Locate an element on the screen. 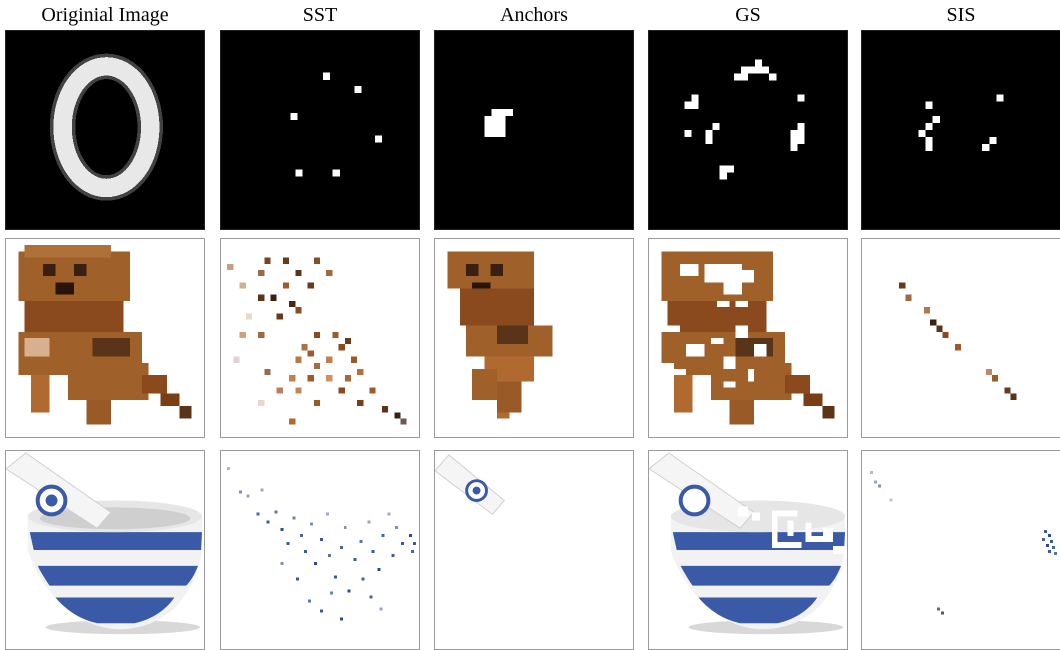  column-header-original: Originial Image is located at coordinates (105, 15).